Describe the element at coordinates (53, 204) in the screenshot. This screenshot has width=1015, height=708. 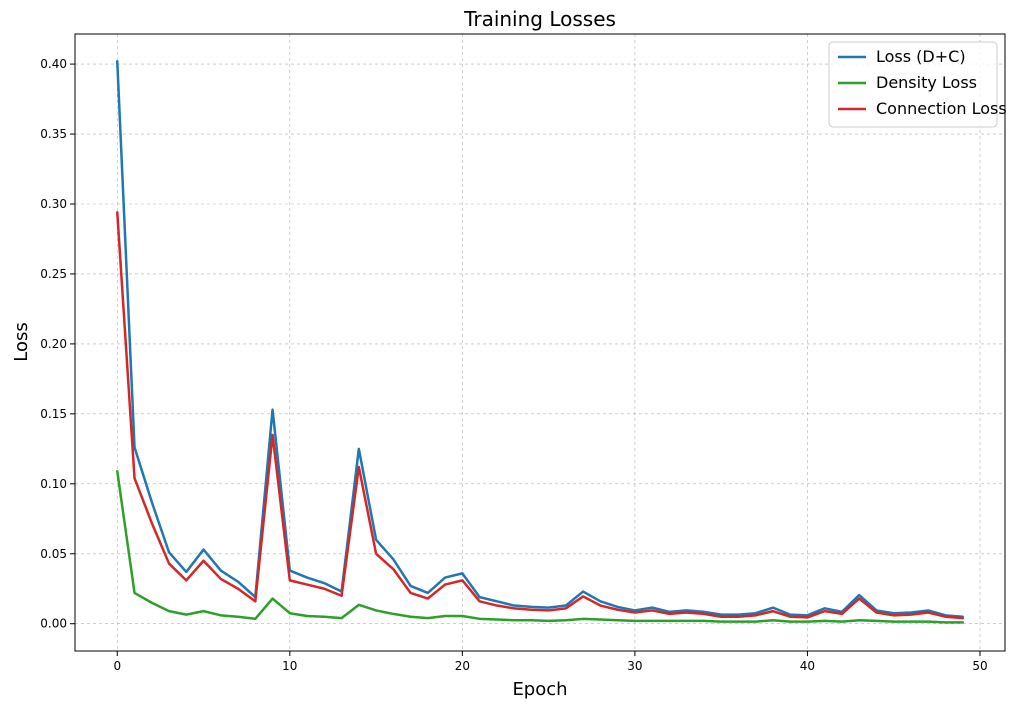
I see `y-tick-label: 0.30` at that location.